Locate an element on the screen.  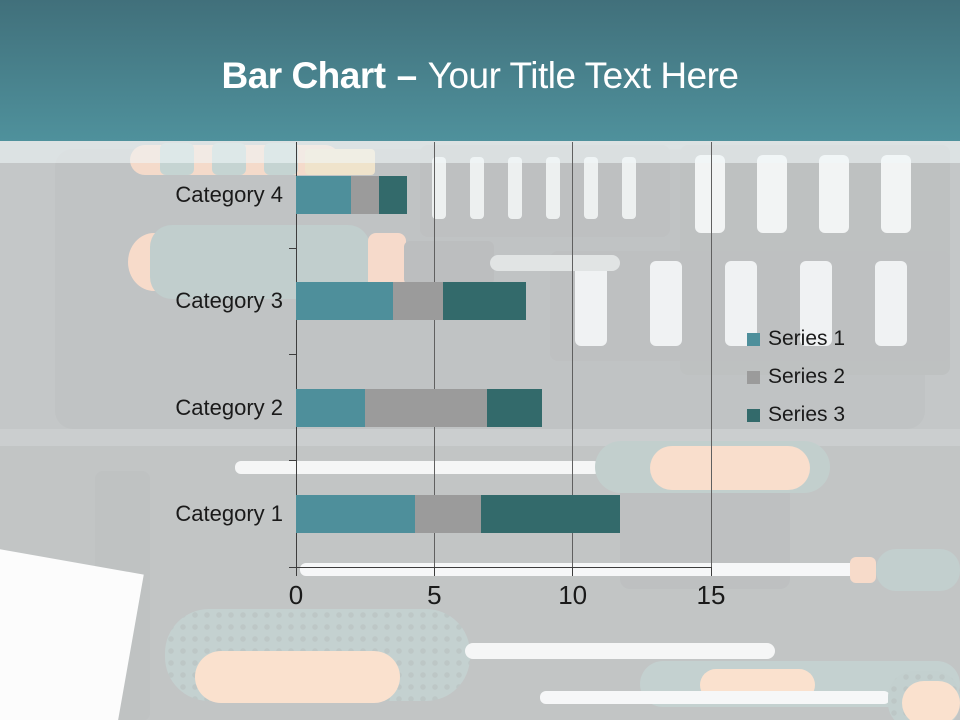
legend-swatch-series-2-icon is located at coordinates (753, 377).